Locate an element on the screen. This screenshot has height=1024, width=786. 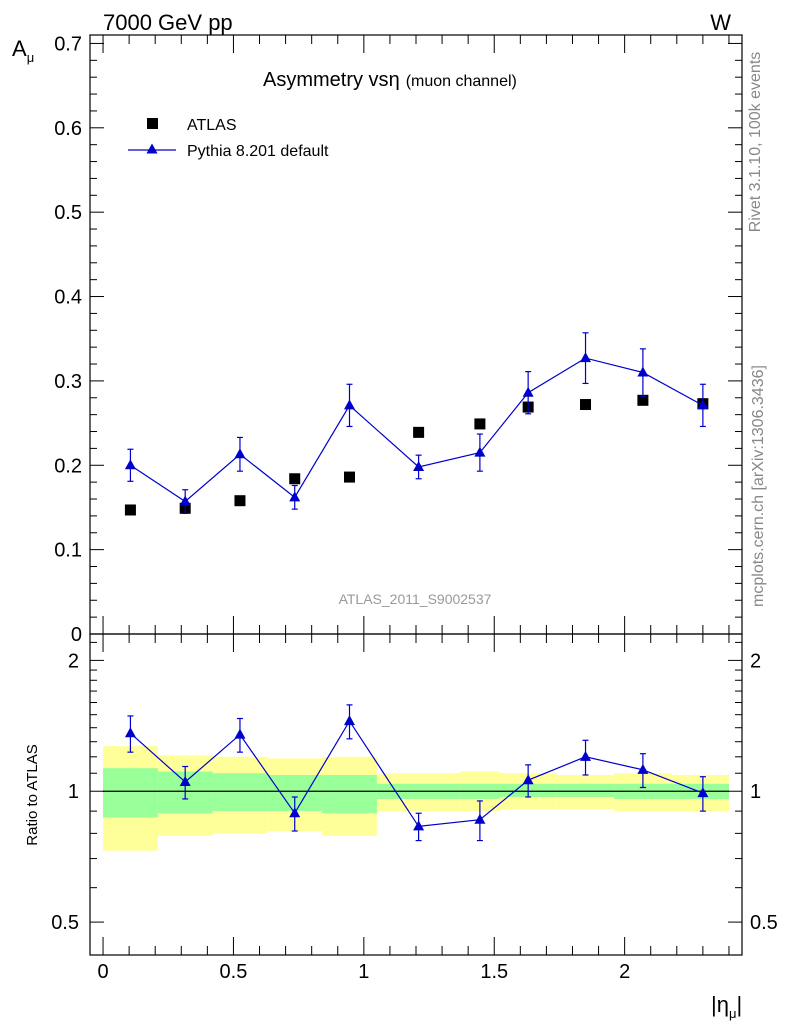
main-ytick-label: 0.5 is located at coordinates (68, 213).